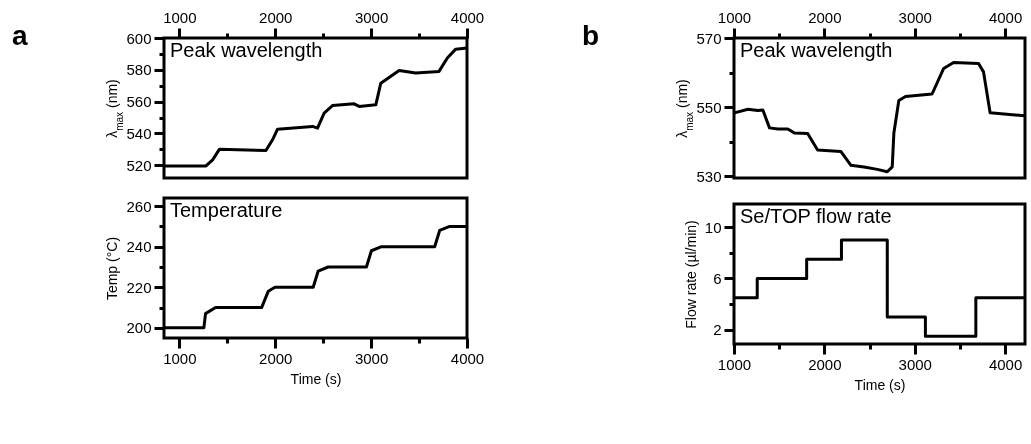  Describe the element at coordinates (20, 35) in the screenshot. I see `text: a` at that location.